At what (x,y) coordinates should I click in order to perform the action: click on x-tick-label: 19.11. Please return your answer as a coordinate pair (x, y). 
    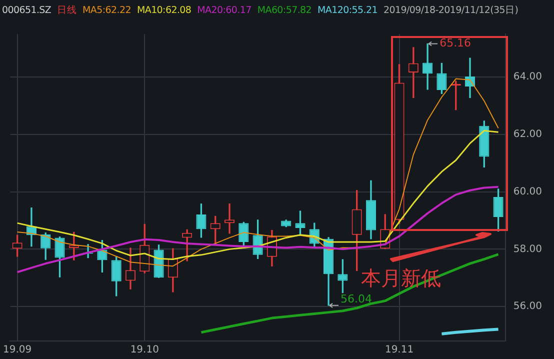
    Looking at the image, I should click on (399, 350).